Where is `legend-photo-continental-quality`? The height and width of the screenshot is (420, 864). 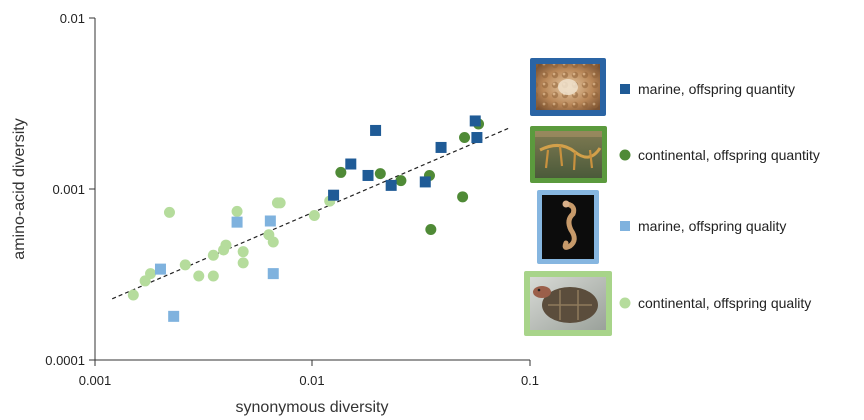
legend-photo-continental-quality is located at coordinates (568, 303).